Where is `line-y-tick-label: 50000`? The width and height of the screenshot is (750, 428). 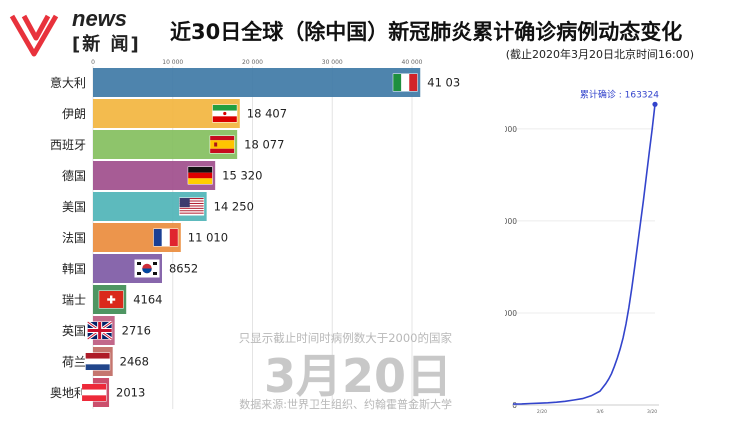
line-y-tick-label: 50000 is located at coordinates (511, 313).